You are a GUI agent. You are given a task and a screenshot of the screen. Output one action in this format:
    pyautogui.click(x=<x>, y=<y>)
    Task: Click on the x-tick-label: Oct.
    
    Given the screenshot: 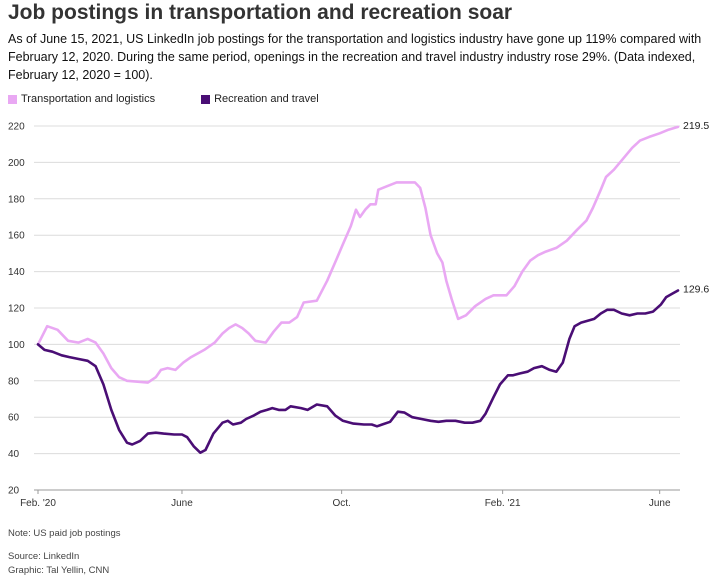 What is the action you would take?
    pyautogui.click(x=341, y=503)
    